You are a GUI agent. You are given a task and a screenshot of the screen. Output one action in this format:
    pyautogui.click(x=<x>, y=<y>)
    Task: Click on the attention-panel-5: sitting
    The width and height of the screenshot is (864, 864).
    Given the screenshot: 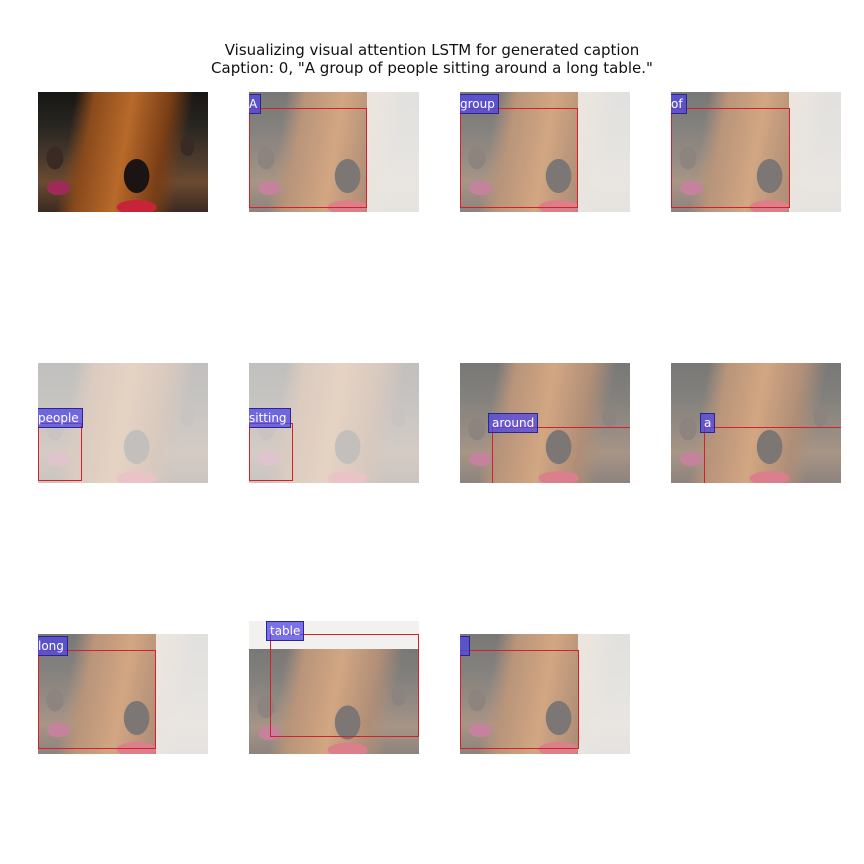 What is the action you would take?
    pyautogui.click(x=334, y=423)
    